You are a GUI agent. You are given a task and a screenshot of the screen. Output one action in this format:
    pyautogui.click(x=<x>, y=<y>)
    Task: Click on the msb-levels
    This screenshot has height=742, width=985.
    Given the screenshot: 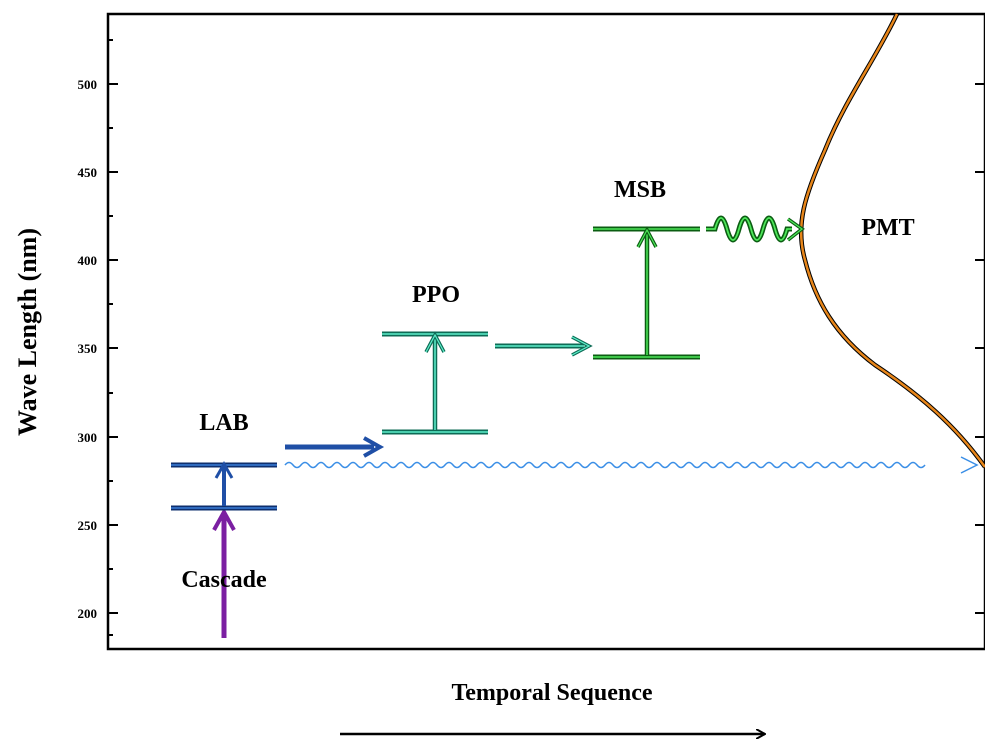 What is the action you would take?
    pyautogui.click(x=646, y=293)
    